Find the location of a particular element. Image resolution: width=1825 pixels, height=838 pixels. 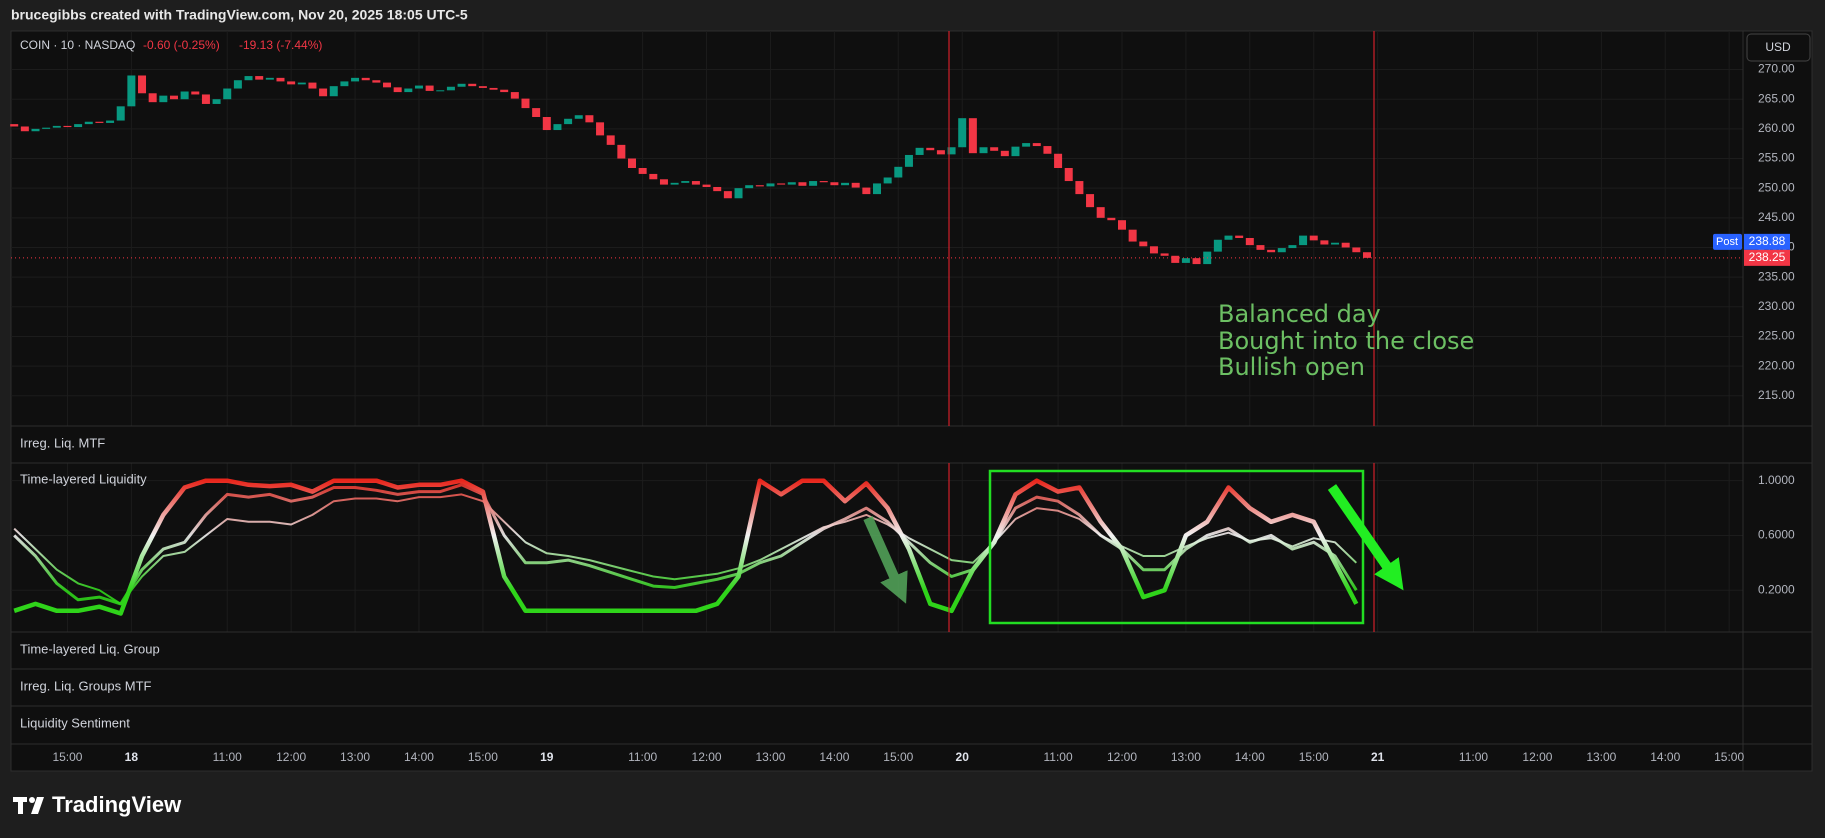

y-tick-label: 0.6000 is located at coordinates (1776, 535).